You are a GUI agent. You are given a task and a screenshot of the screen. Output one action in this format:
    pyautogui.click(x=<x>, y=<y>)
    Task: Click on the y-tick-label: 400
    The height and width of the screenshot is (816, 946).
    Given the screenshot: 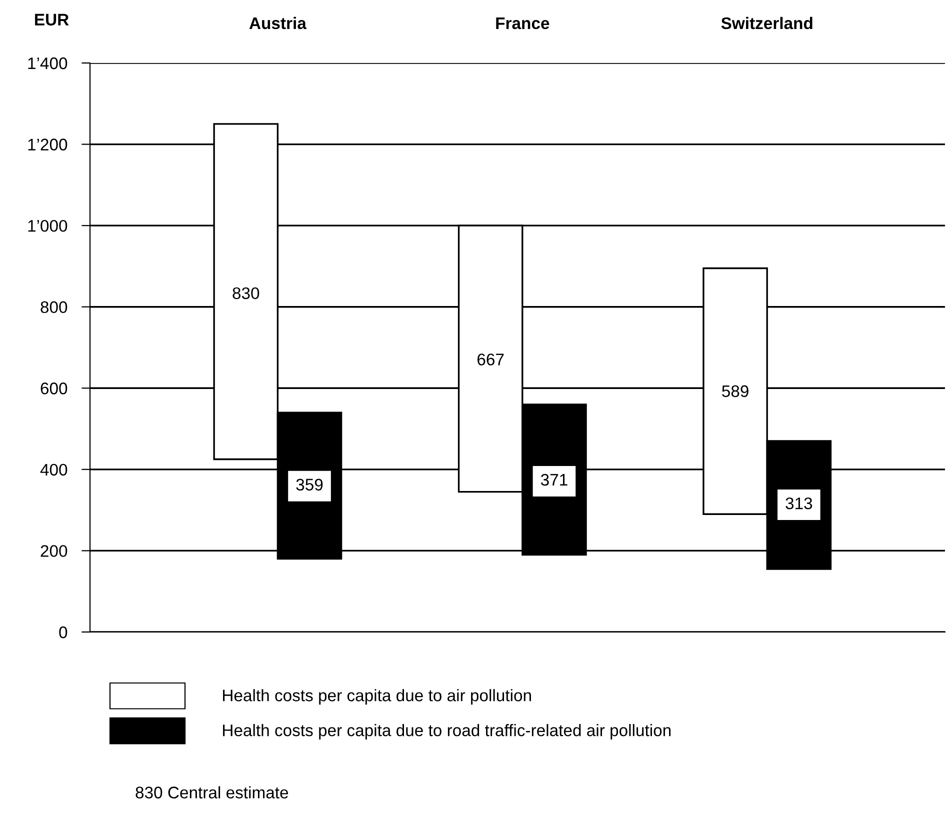 What is the action you would take?
    pyautogui.click(x=54, y=470)
    